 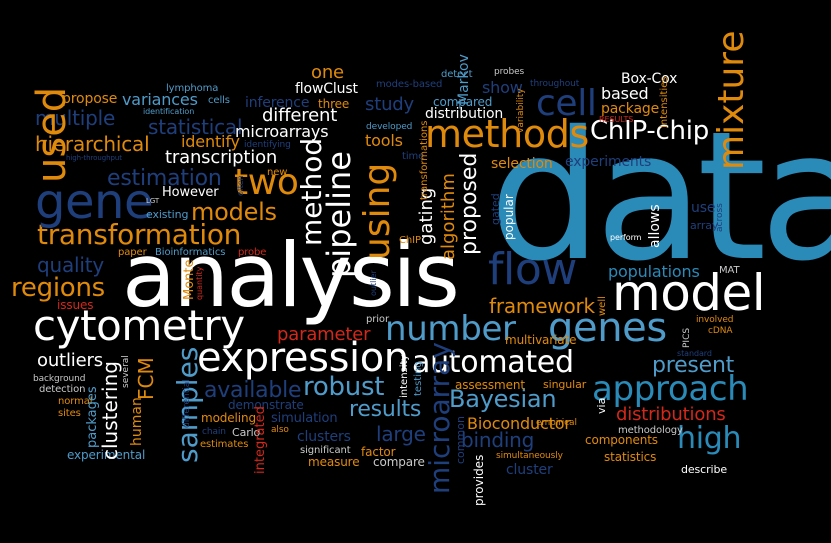 What do you see at coordinates (601, 405) in the screenshot?
I see `word-via: via` at bounding box center [601, 405].